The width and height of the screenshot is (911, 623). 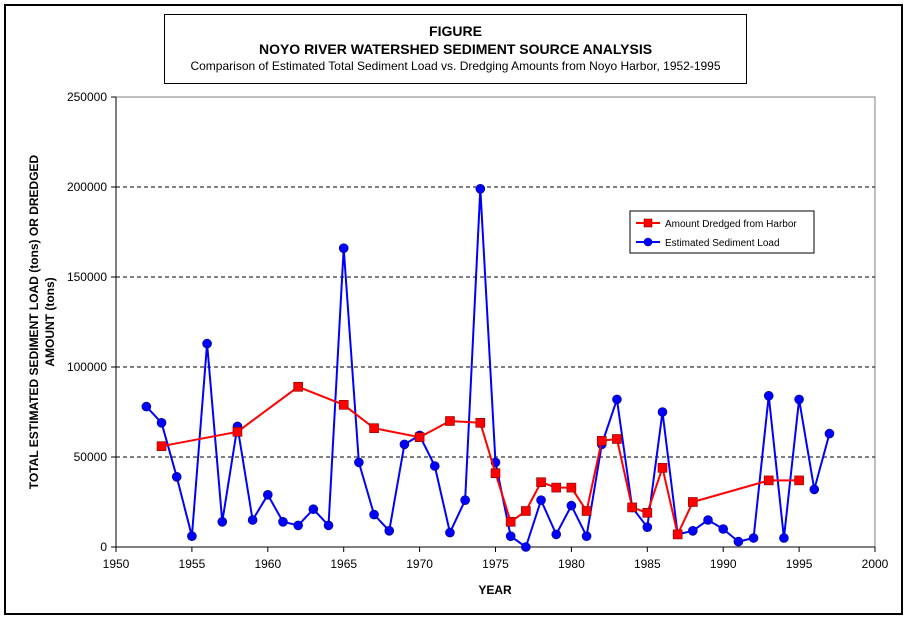 I want to click on figure-label: FIGURE, so click(x=455, y=31).